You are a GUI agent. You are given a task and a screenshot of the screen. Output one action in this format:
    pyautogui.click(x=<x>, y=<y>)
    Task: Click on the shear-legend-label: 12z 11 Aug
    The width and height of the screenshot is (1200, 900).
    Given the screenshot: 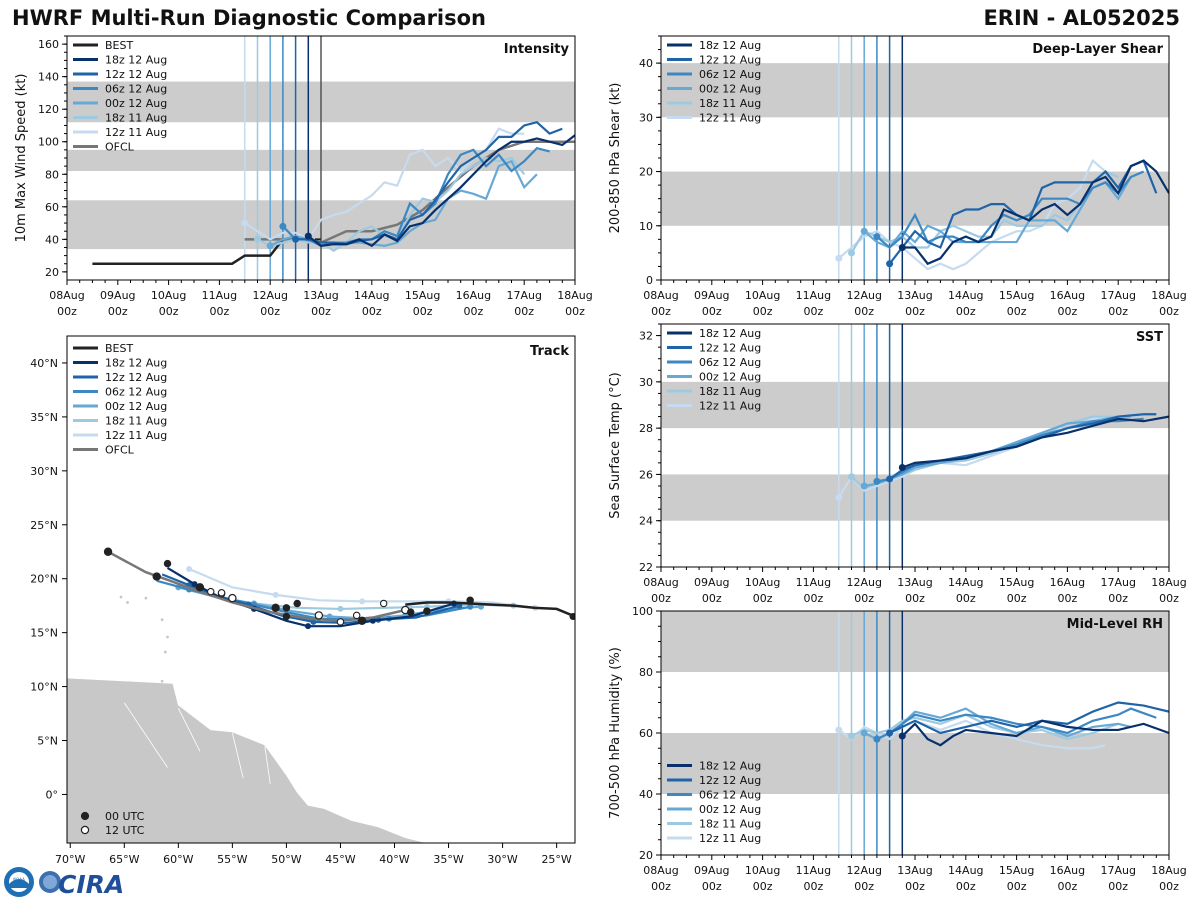 What is the action you would take?
    pyautogui.click(x=730, y=118)
    